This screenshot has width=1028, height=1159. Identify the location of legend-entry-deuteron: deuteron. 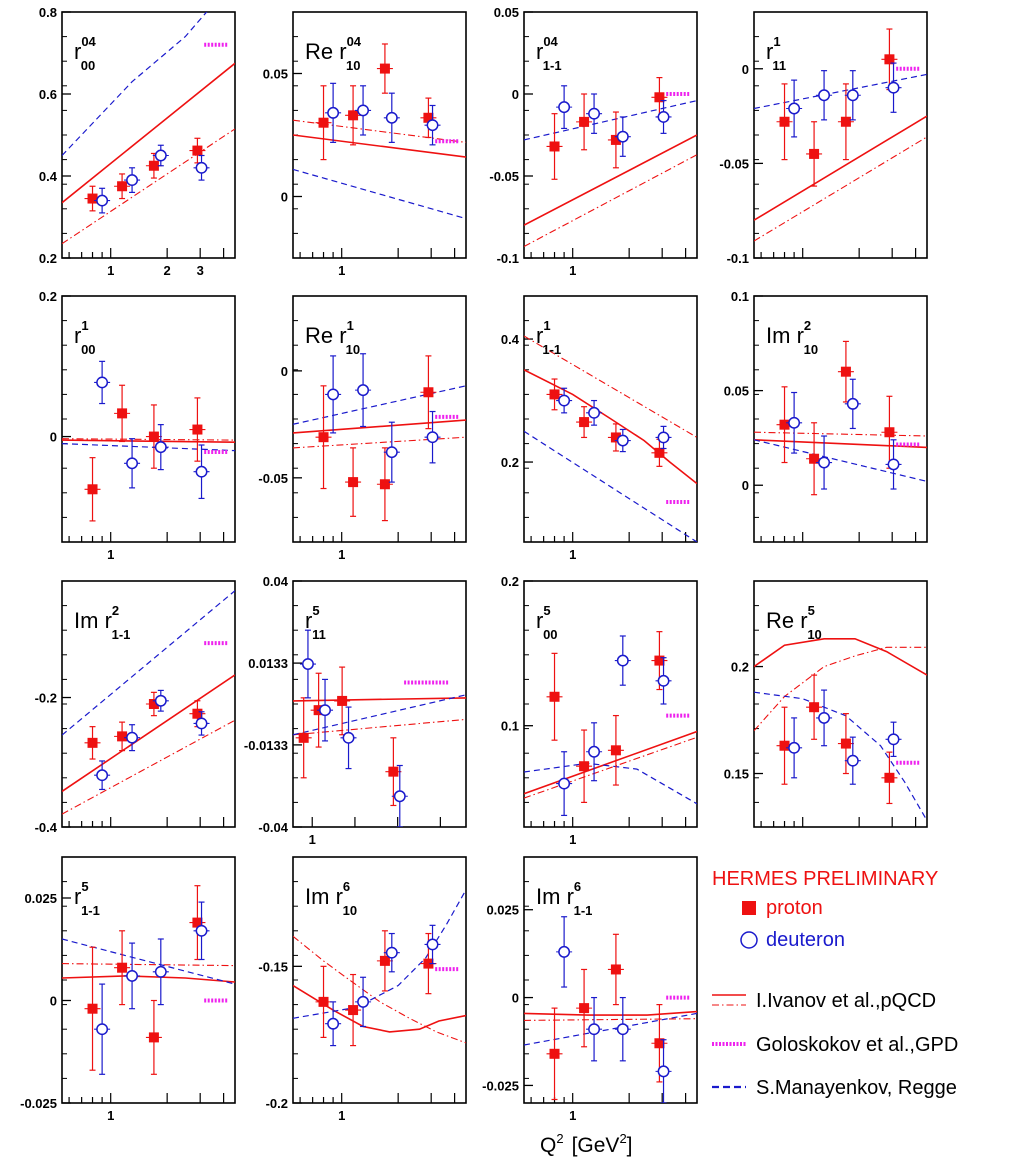
(792, 940).